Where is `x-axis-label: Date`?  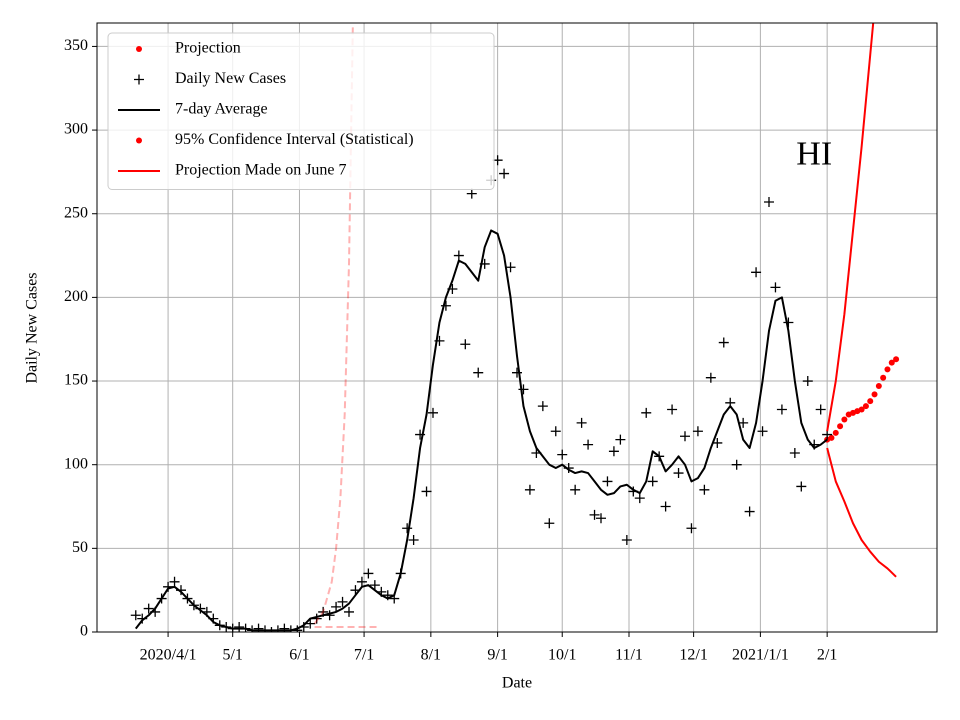
x-axis-label: Date is located at coordinates (517, 683).